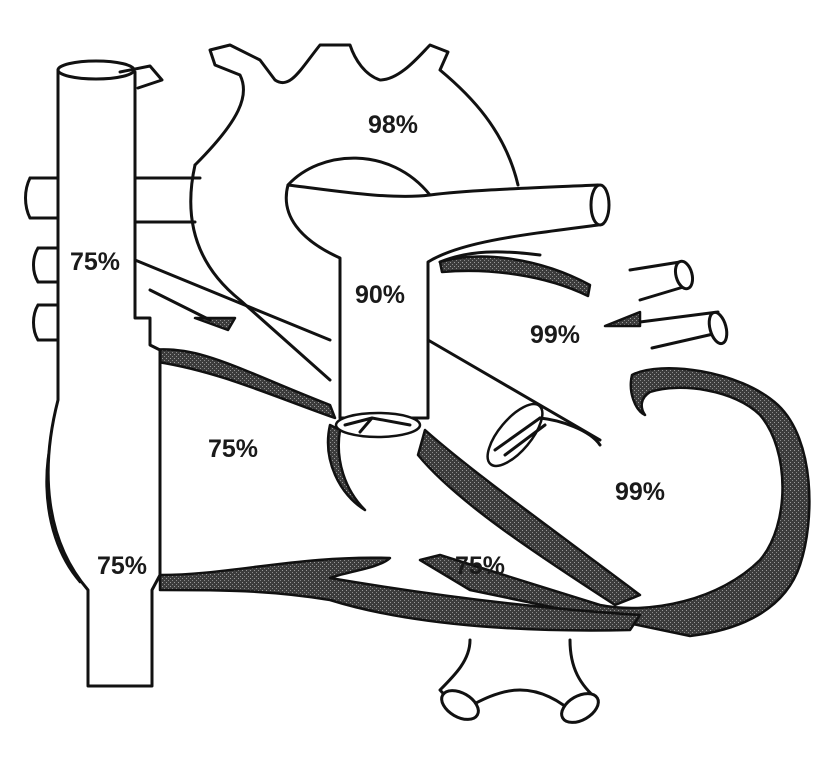 This screenshot has height=766, width=838. What do you see at coordinates (520, 436) in the screenshot?
I see `aortic-valve-cusp` at bounding box center [520, 436].